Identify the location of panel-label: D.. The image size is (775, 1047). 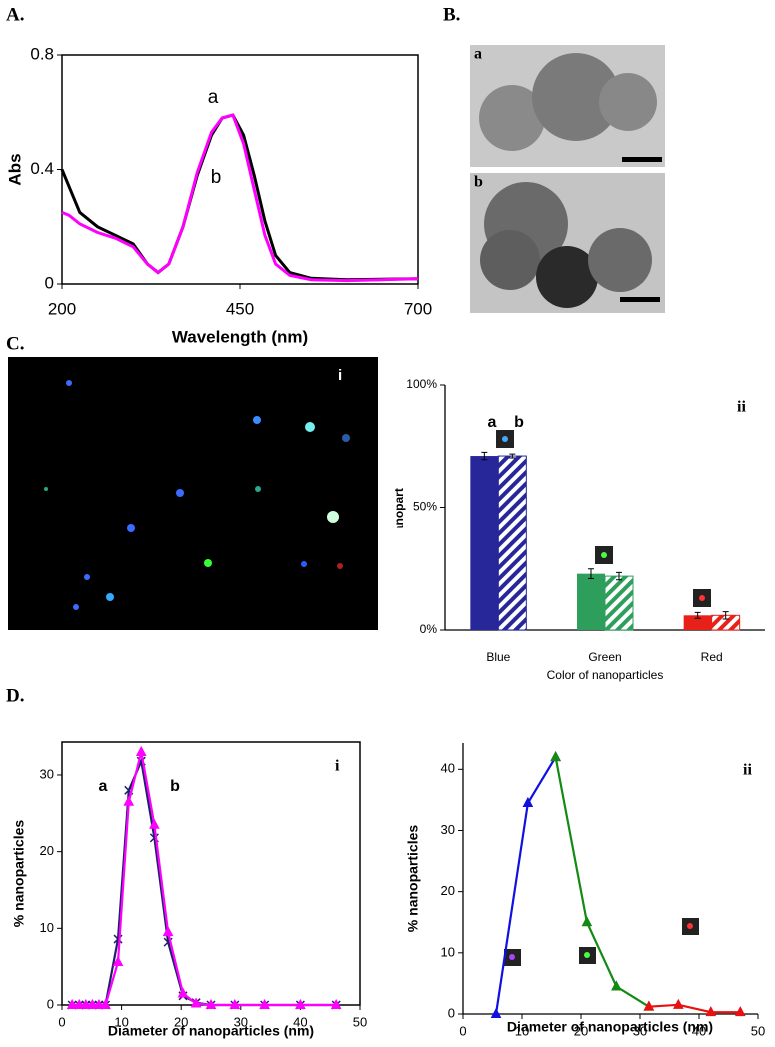
(15, 695).